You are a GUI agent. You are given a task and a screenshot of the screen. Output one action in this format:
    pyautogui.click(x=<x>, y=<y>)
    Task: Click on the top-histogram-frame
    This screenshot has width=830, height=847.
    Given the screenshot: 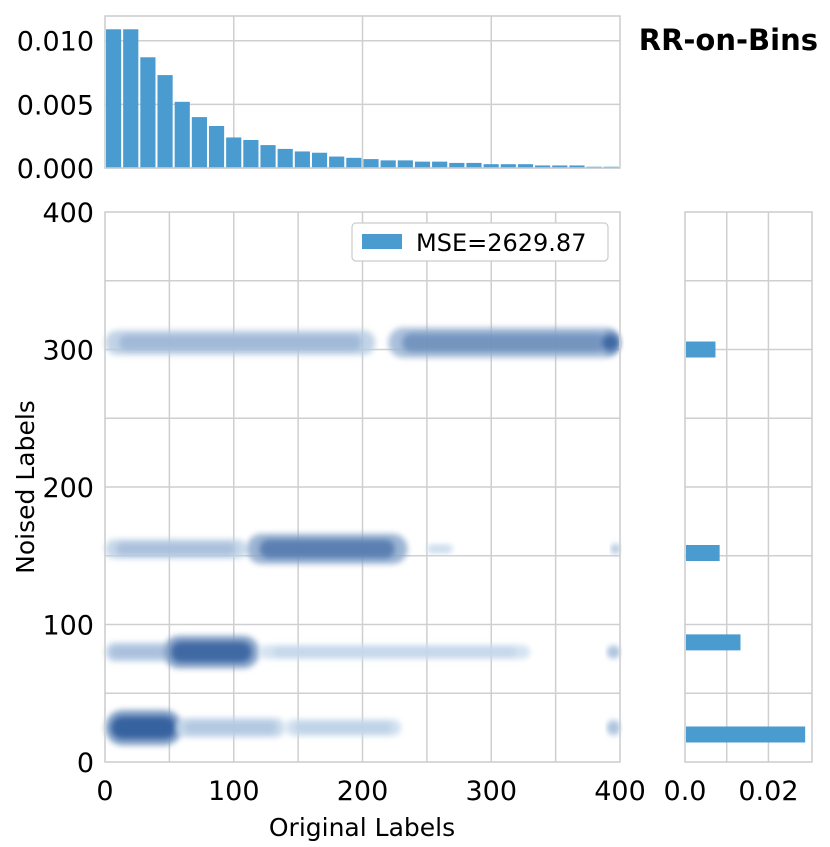 What is the action you would take?
    pyautogui.click(x=362, y=92)
    